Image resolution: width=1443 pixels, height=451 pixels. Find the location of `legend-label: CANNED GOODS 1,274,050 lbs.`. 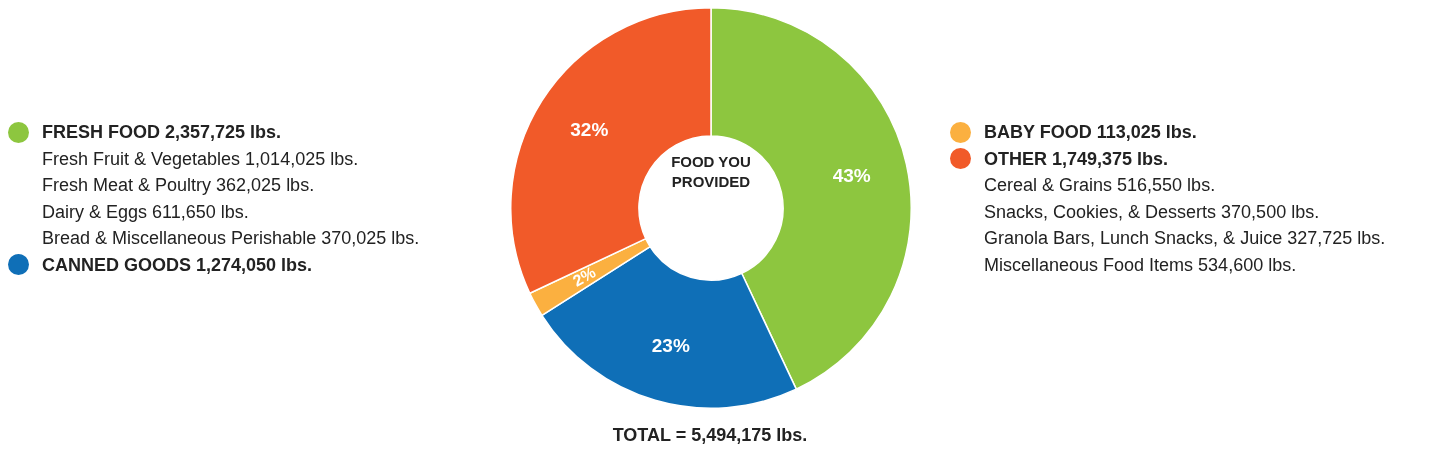

legend-label: CANNED GOODS 1,274,050 lbs. is located at coordinates (177, 265).